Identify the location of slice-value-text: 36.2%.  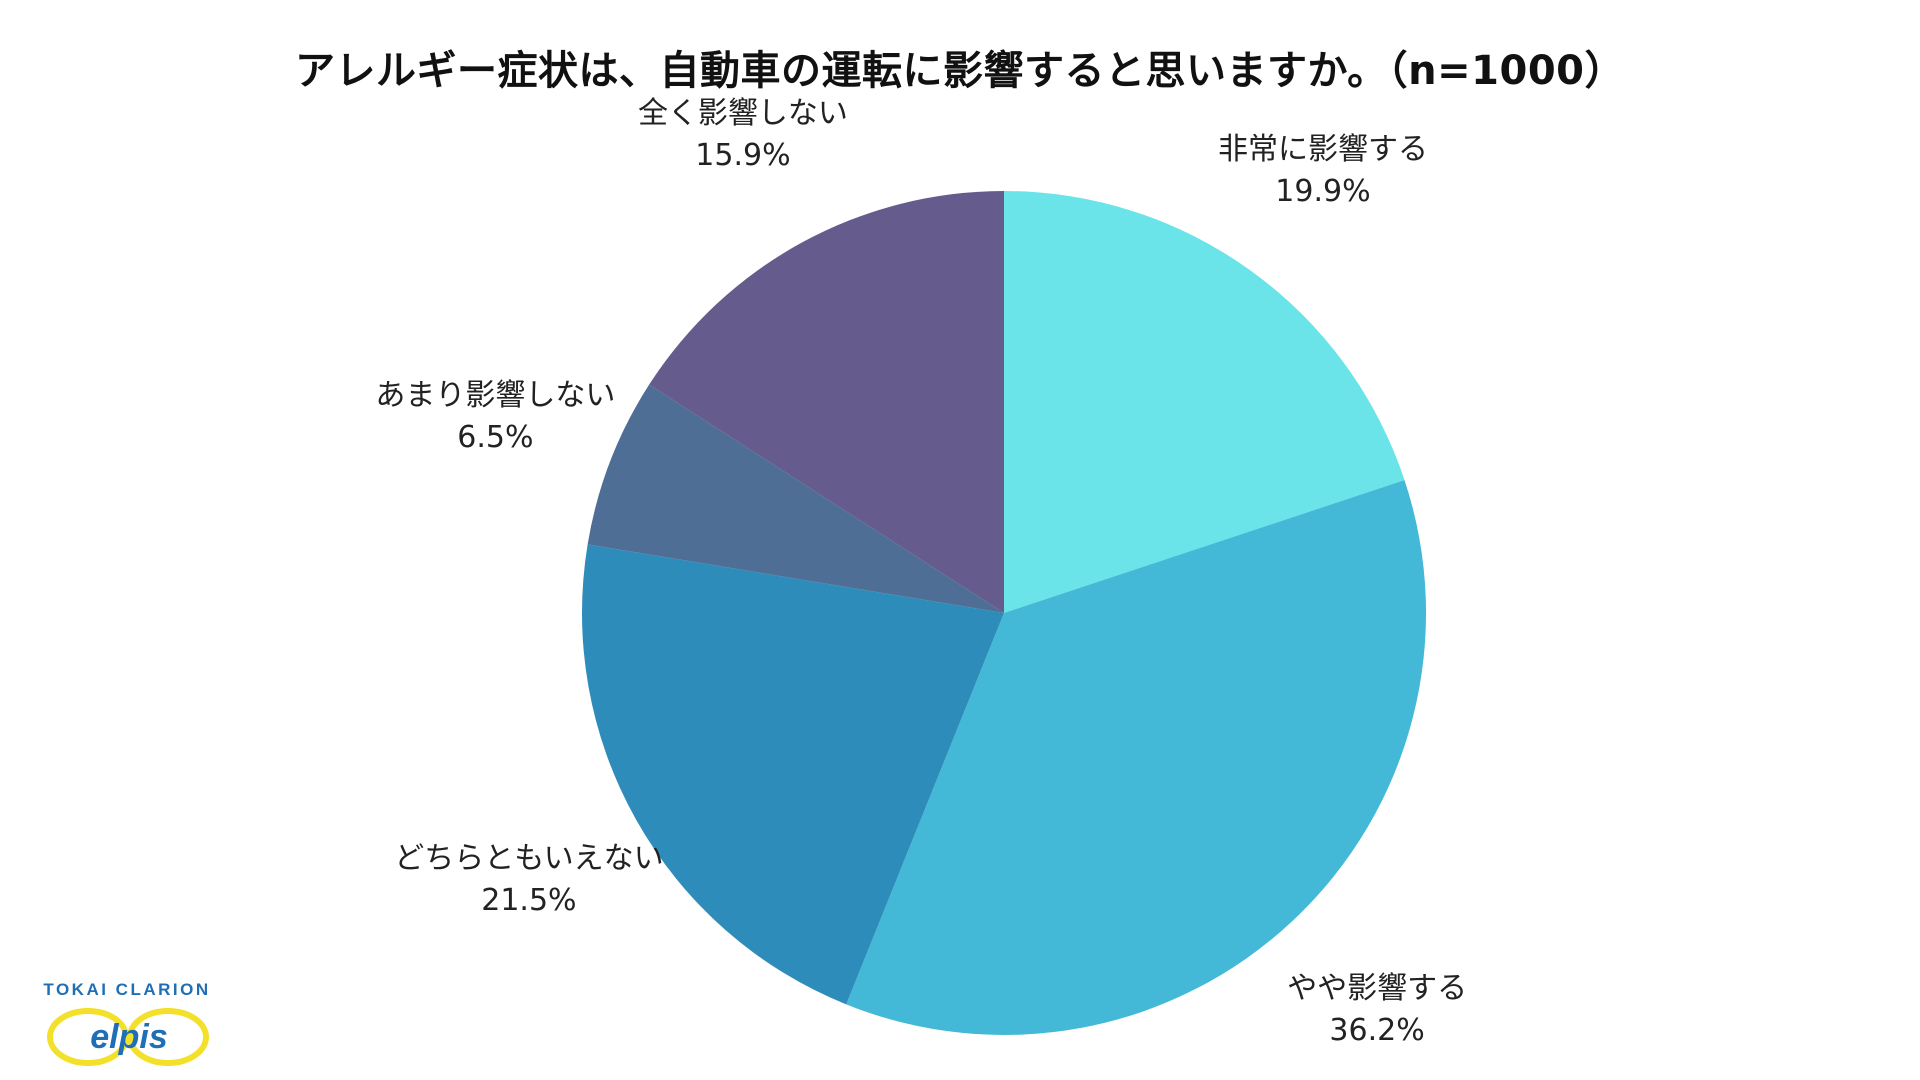
(1377, 1031).